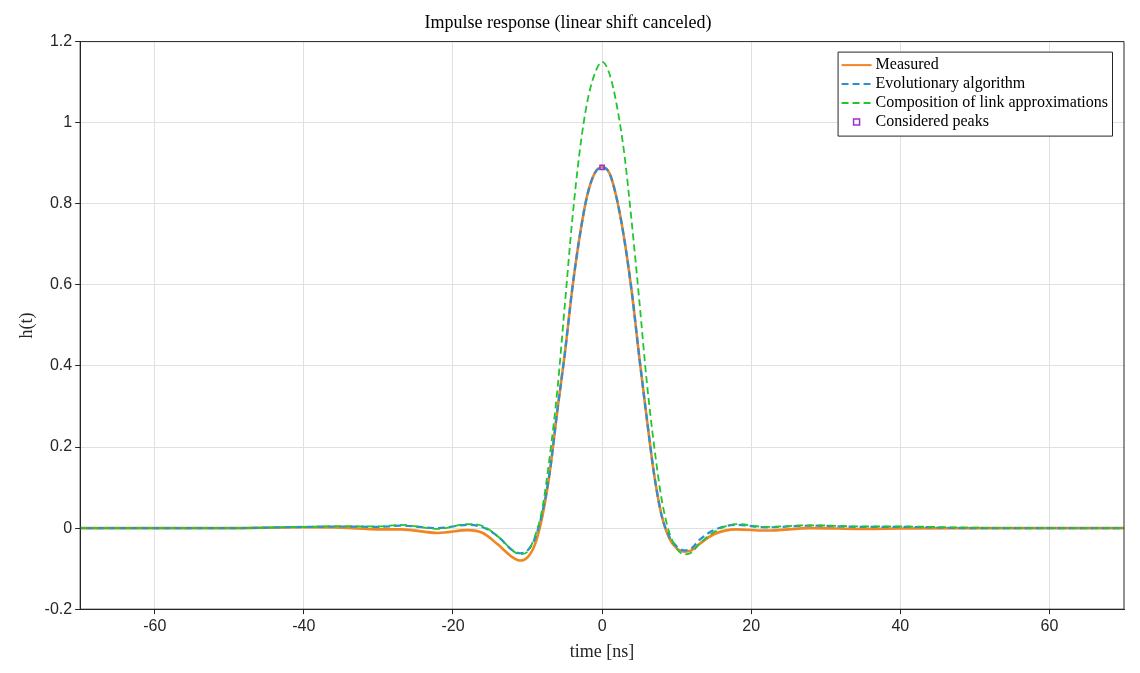 This screenshot has height=673, width=1140. What do you see at coordinates (68, 122) in the screenshot?
I see `y-tick-label: 1` at bounding box center [68, 122].